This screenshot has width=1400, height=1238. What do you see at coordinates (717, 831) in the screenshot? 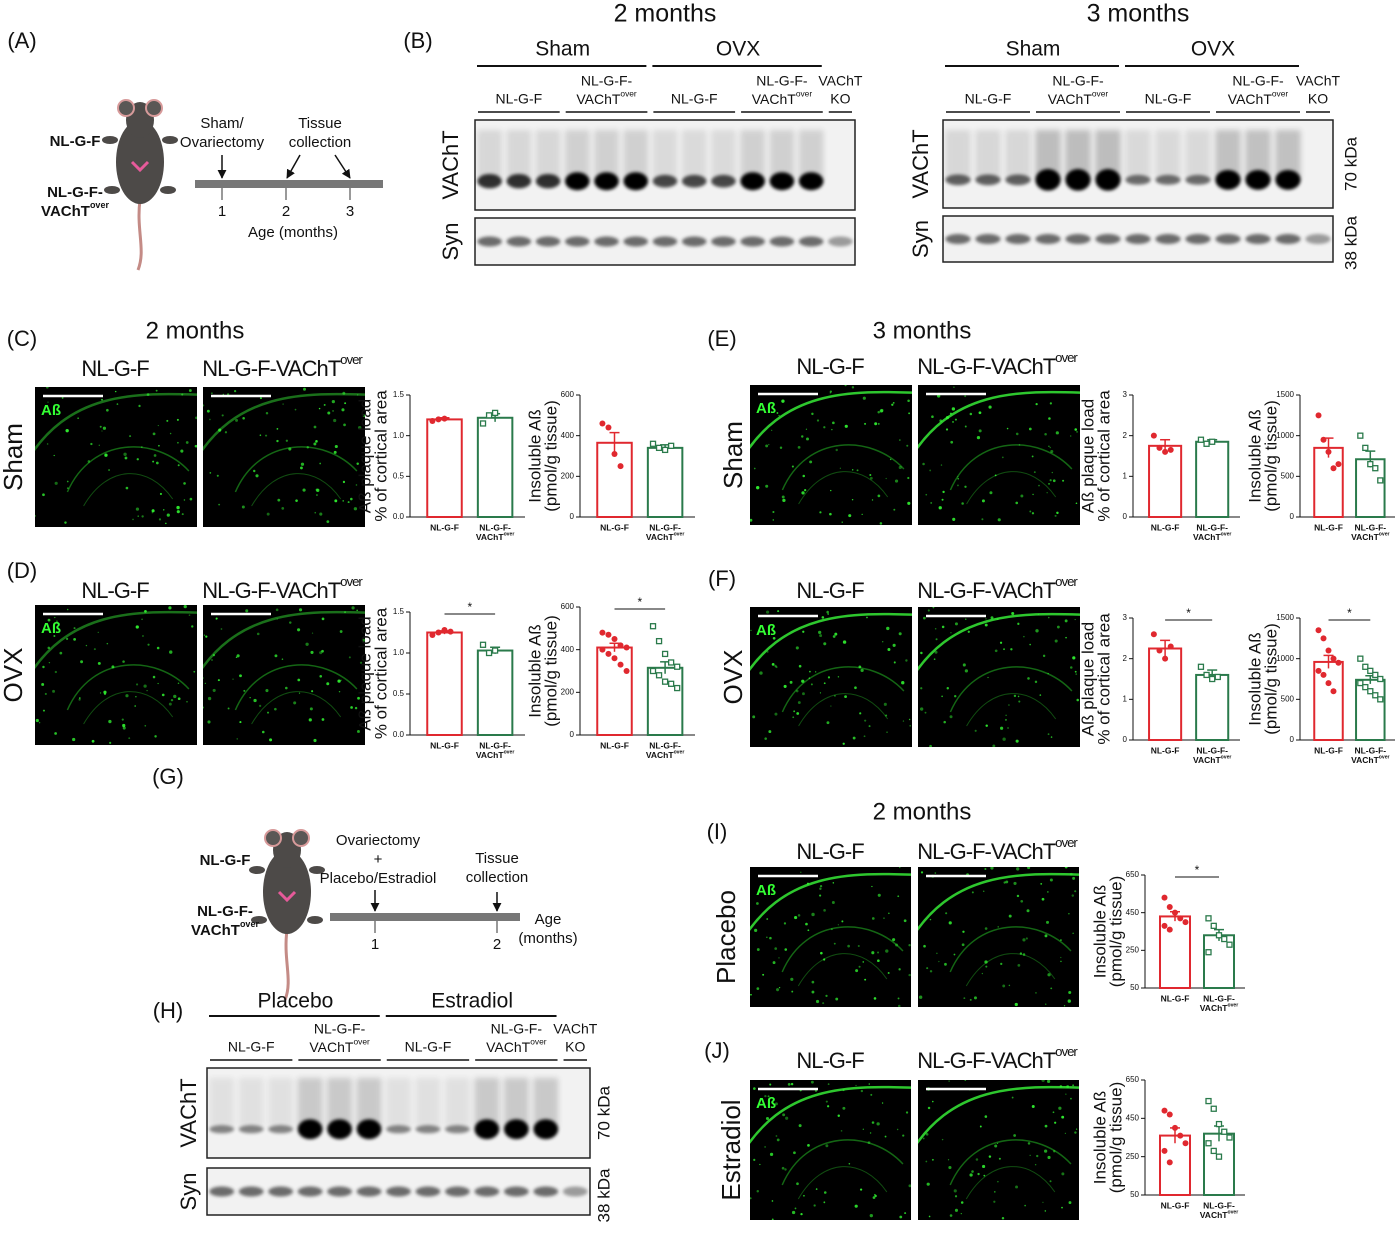
I see `panel-label: (I)` at bounding box center [717, 831].